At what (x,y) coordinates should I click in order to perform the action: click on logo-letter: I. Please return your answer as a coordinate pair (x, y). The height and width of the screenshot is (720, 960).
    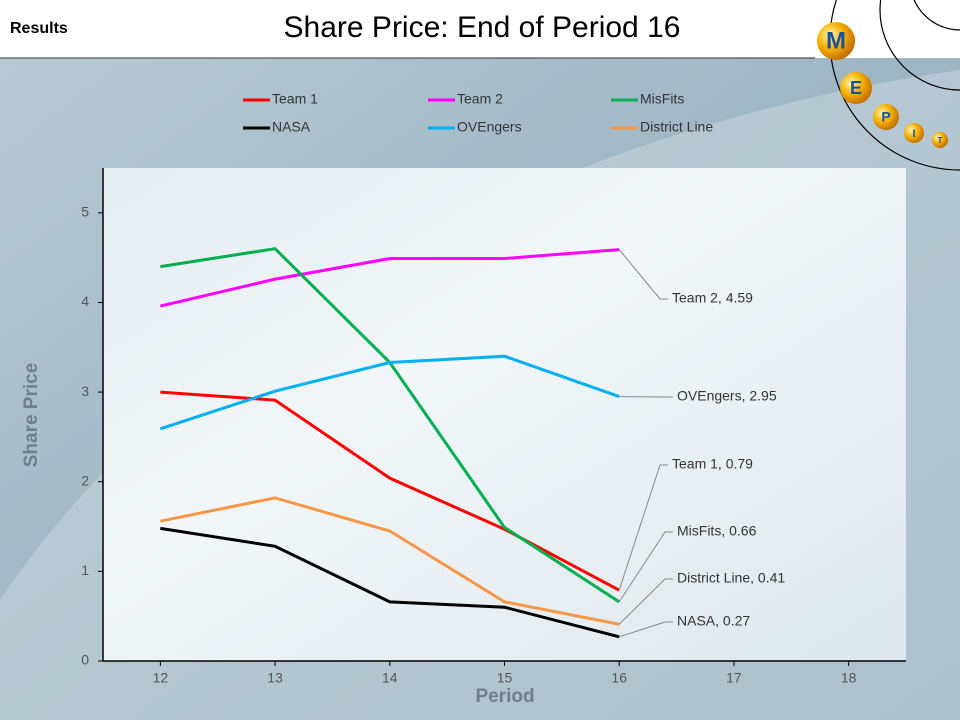
    Looking at the image, I should click on (913, 134).